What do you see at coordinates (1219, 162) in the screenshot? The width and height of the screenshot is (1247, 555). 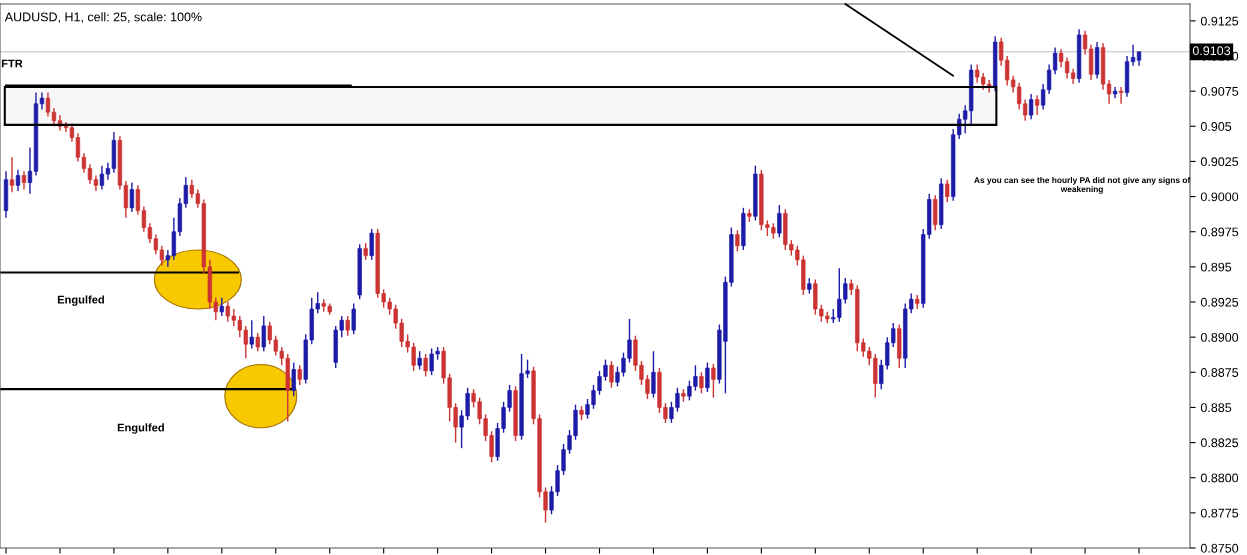 I see `y-tick-label: 0.9025` at bounding box center [1219, 162].